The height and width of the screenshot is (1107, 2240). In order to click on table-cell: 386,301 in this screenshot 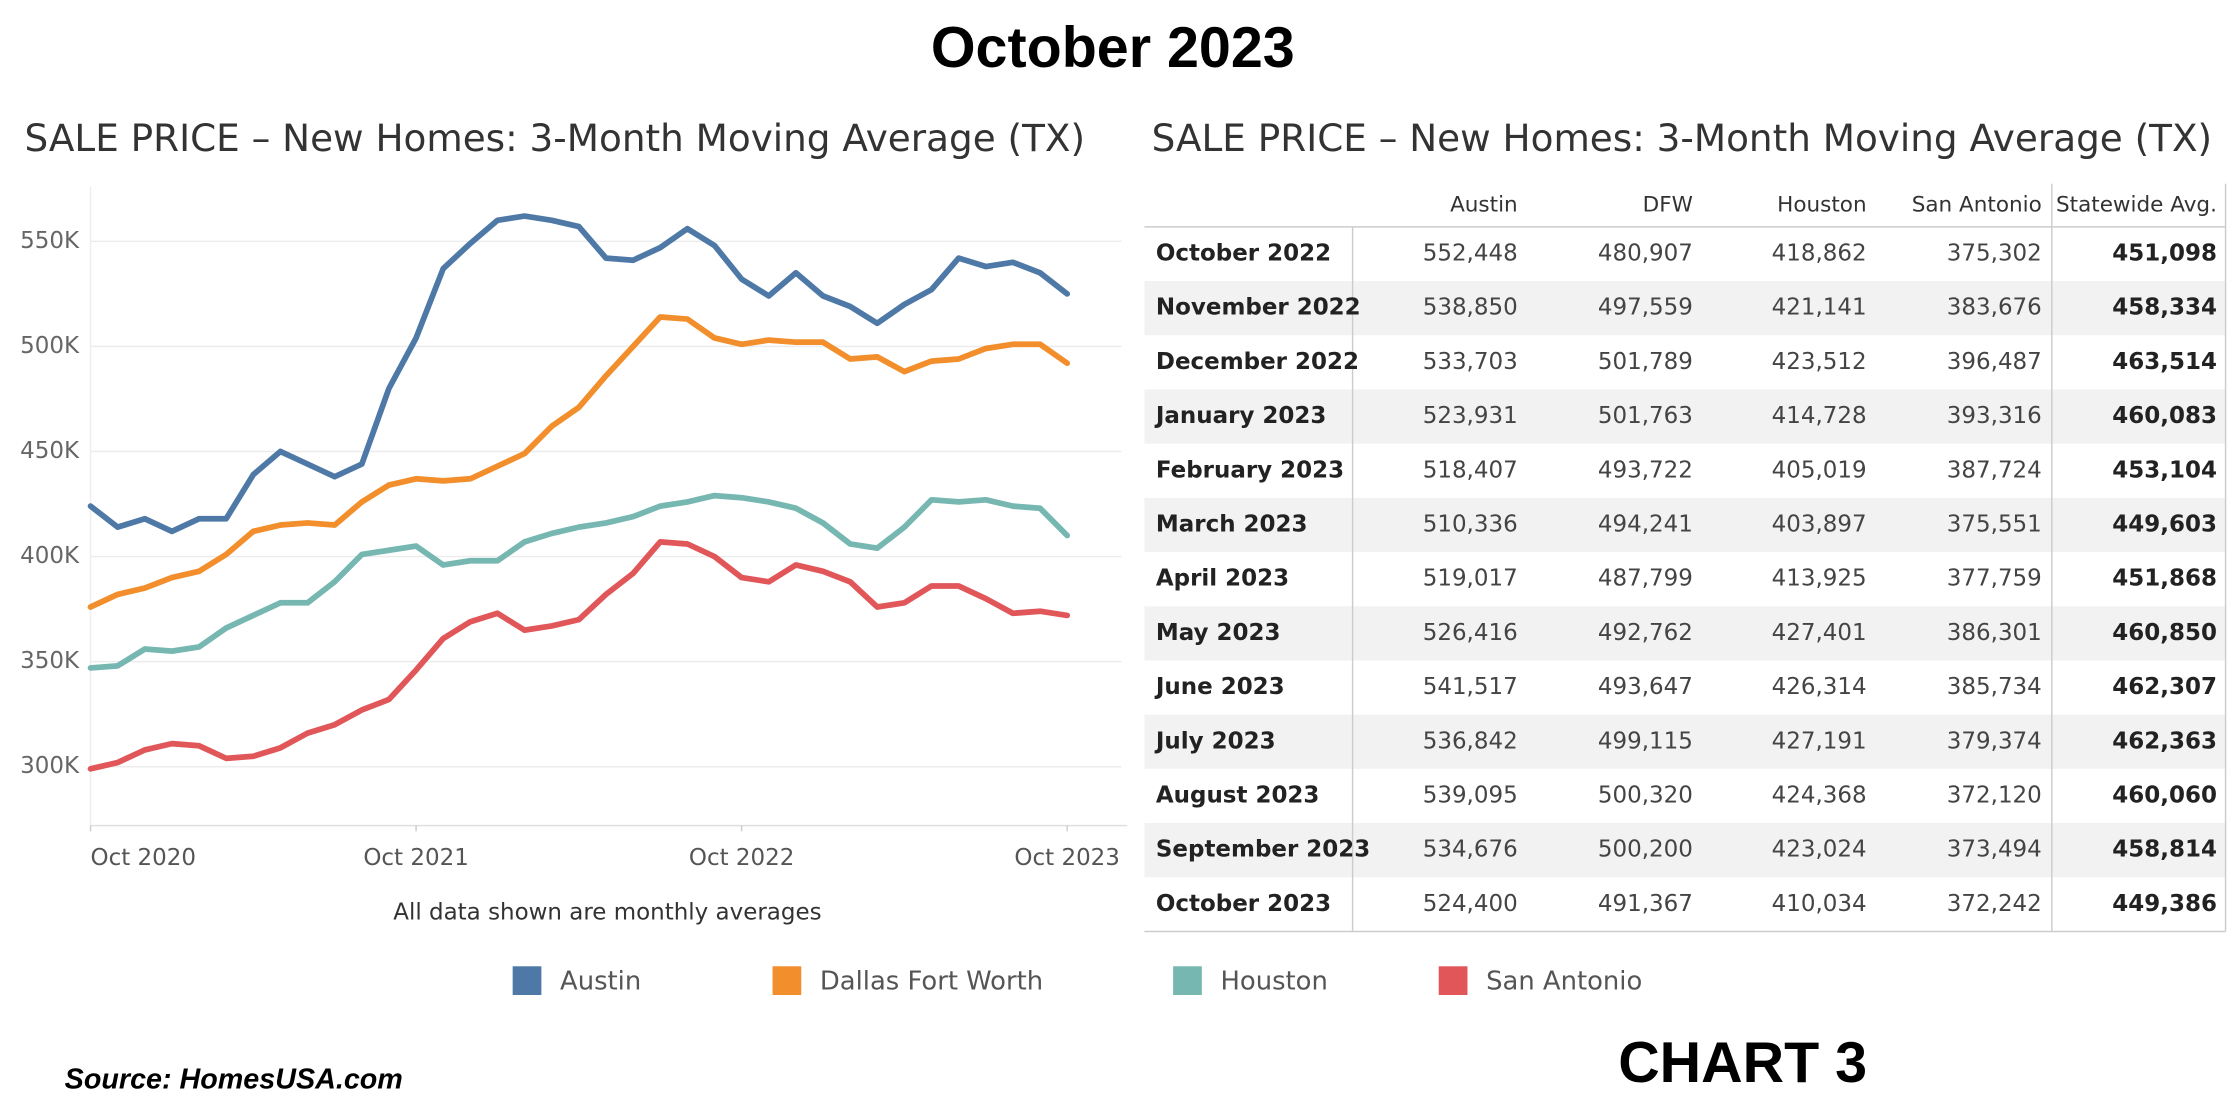, I will do `click(1994, 633)`.